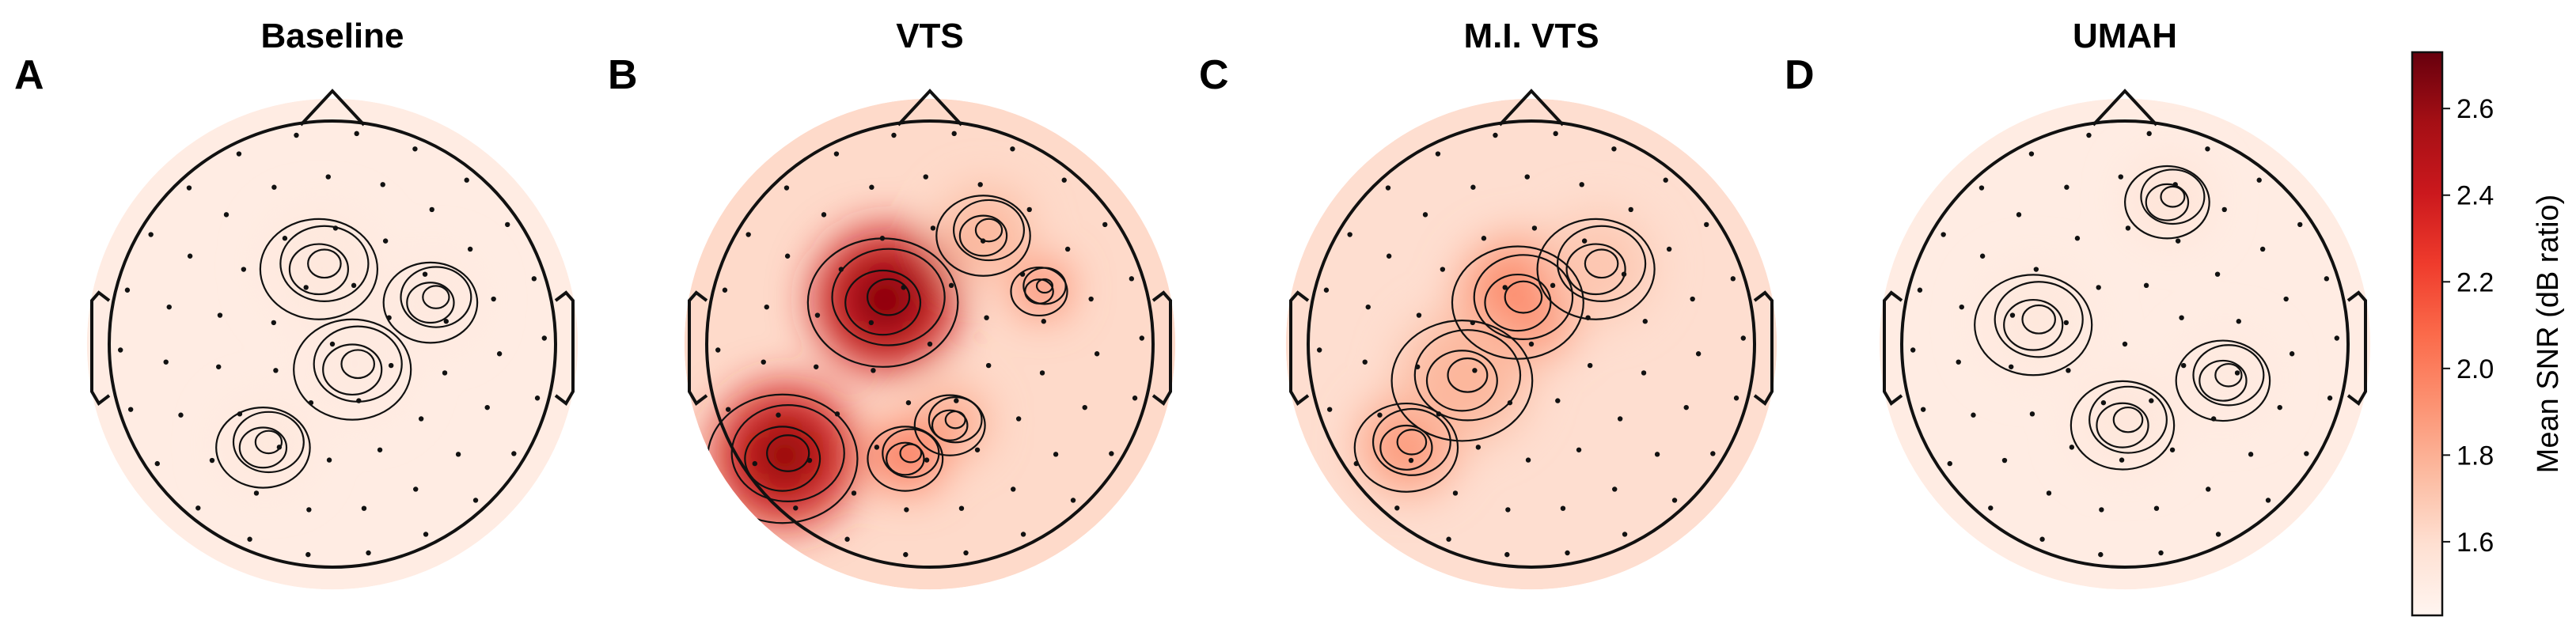 The width and height of the screenshot is (2576, 632). I want to click on colorbar-ticks: 1.6 1.8 2.0 2.2 2.4 2.6, so click(2468, 326).